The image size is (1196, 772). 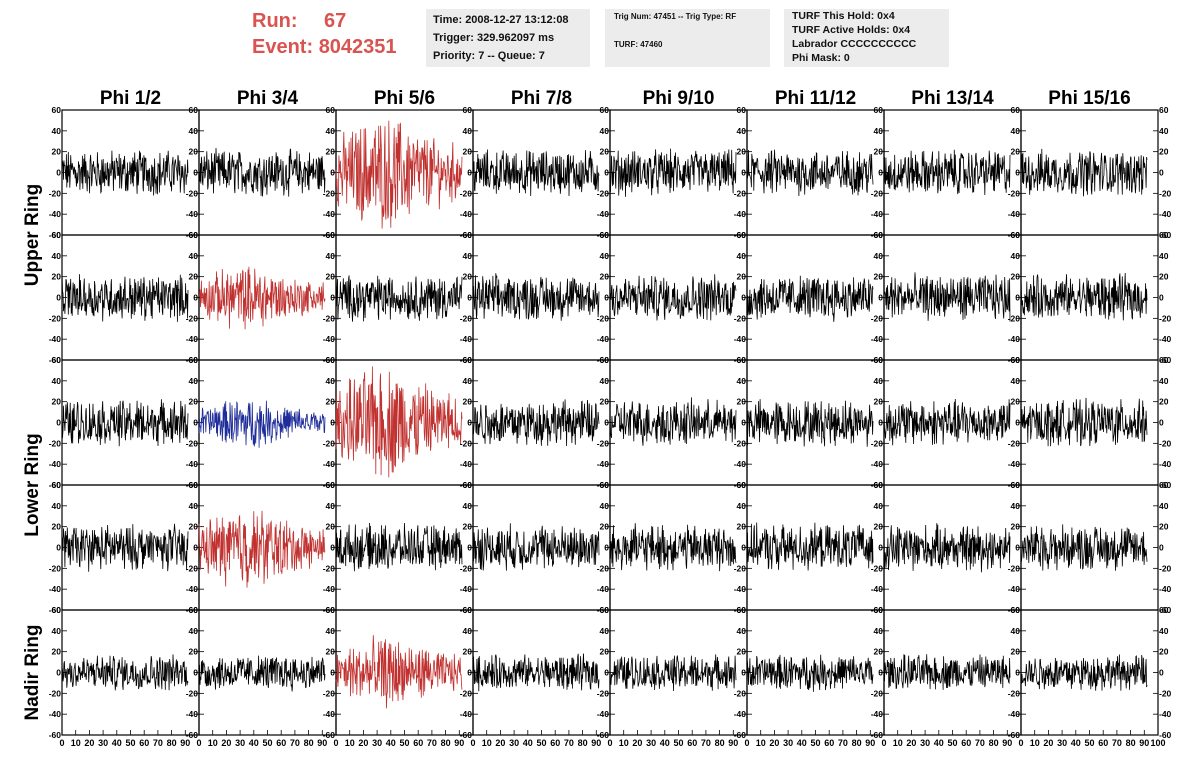 I want to click on run-label: Run:, so click(x=275, y=21).